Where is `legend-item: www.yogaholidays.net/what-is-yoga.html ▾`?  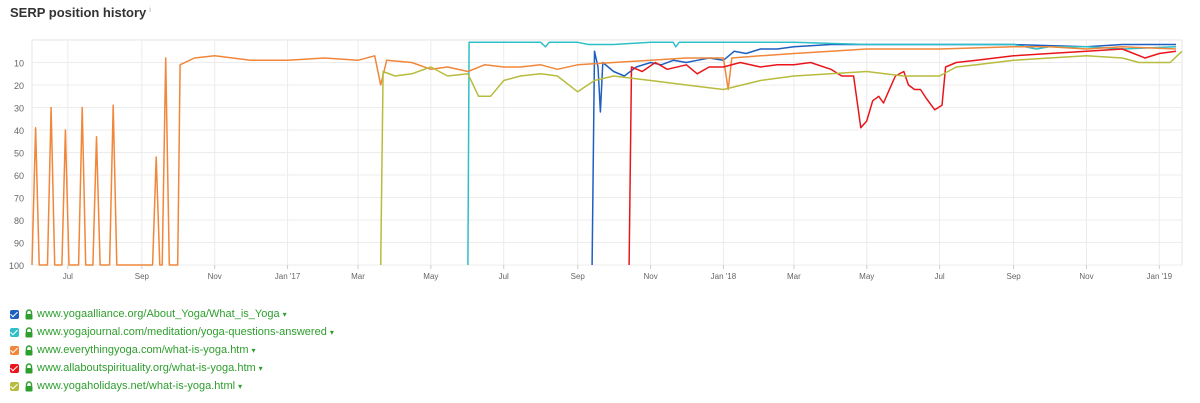 legend-item: www.yogaholidays.net/what-is-yoga.html ▾ is located at coordinates (172, 386).